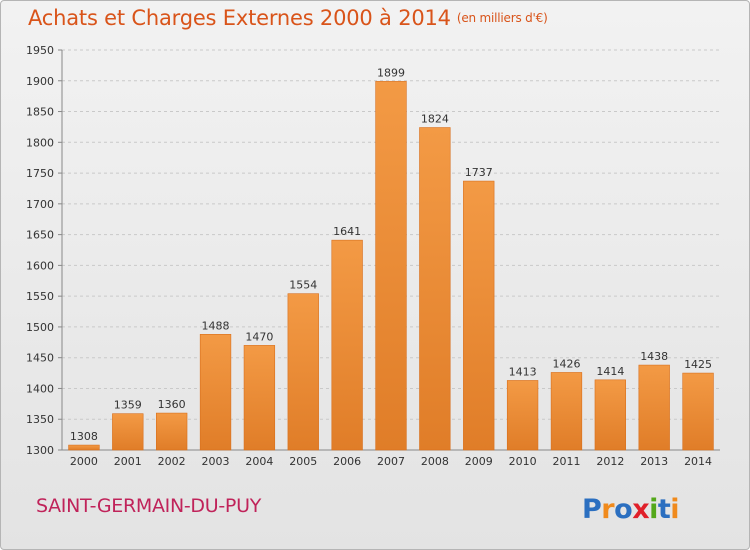  What do you see at coordinates (40, 173) in the screenshot?
I see `y-tick-label-1750: 1750` at bounding box center [40, 173].